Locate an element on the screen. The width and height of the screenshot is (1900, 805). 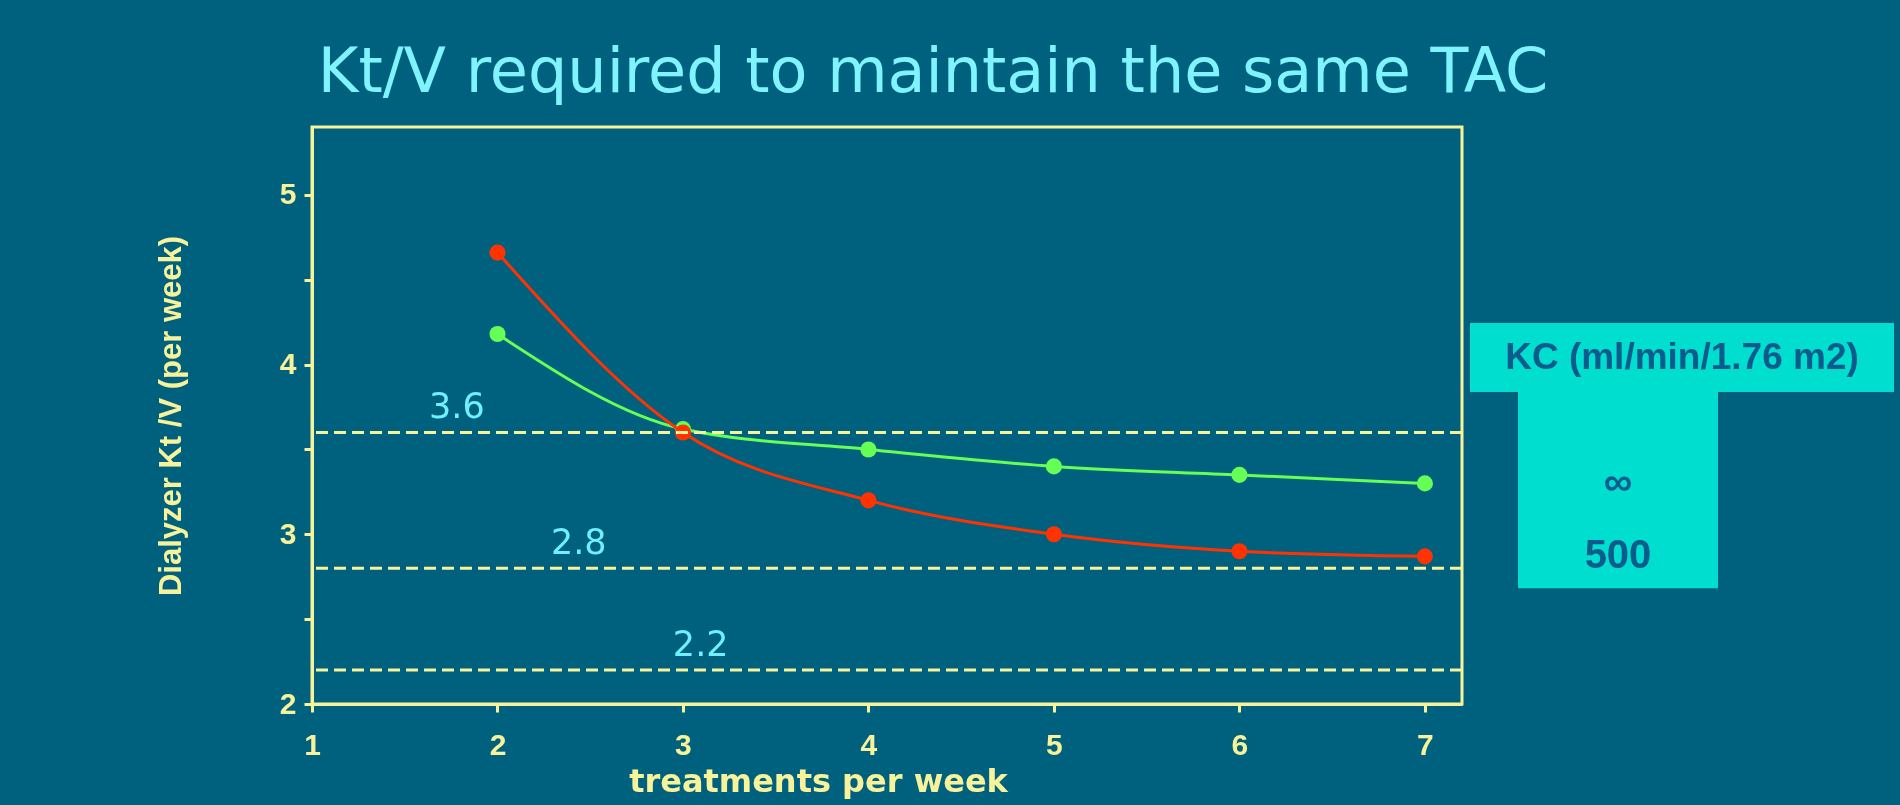
x-tick-label: 1 is located at coordinates (312, 744).